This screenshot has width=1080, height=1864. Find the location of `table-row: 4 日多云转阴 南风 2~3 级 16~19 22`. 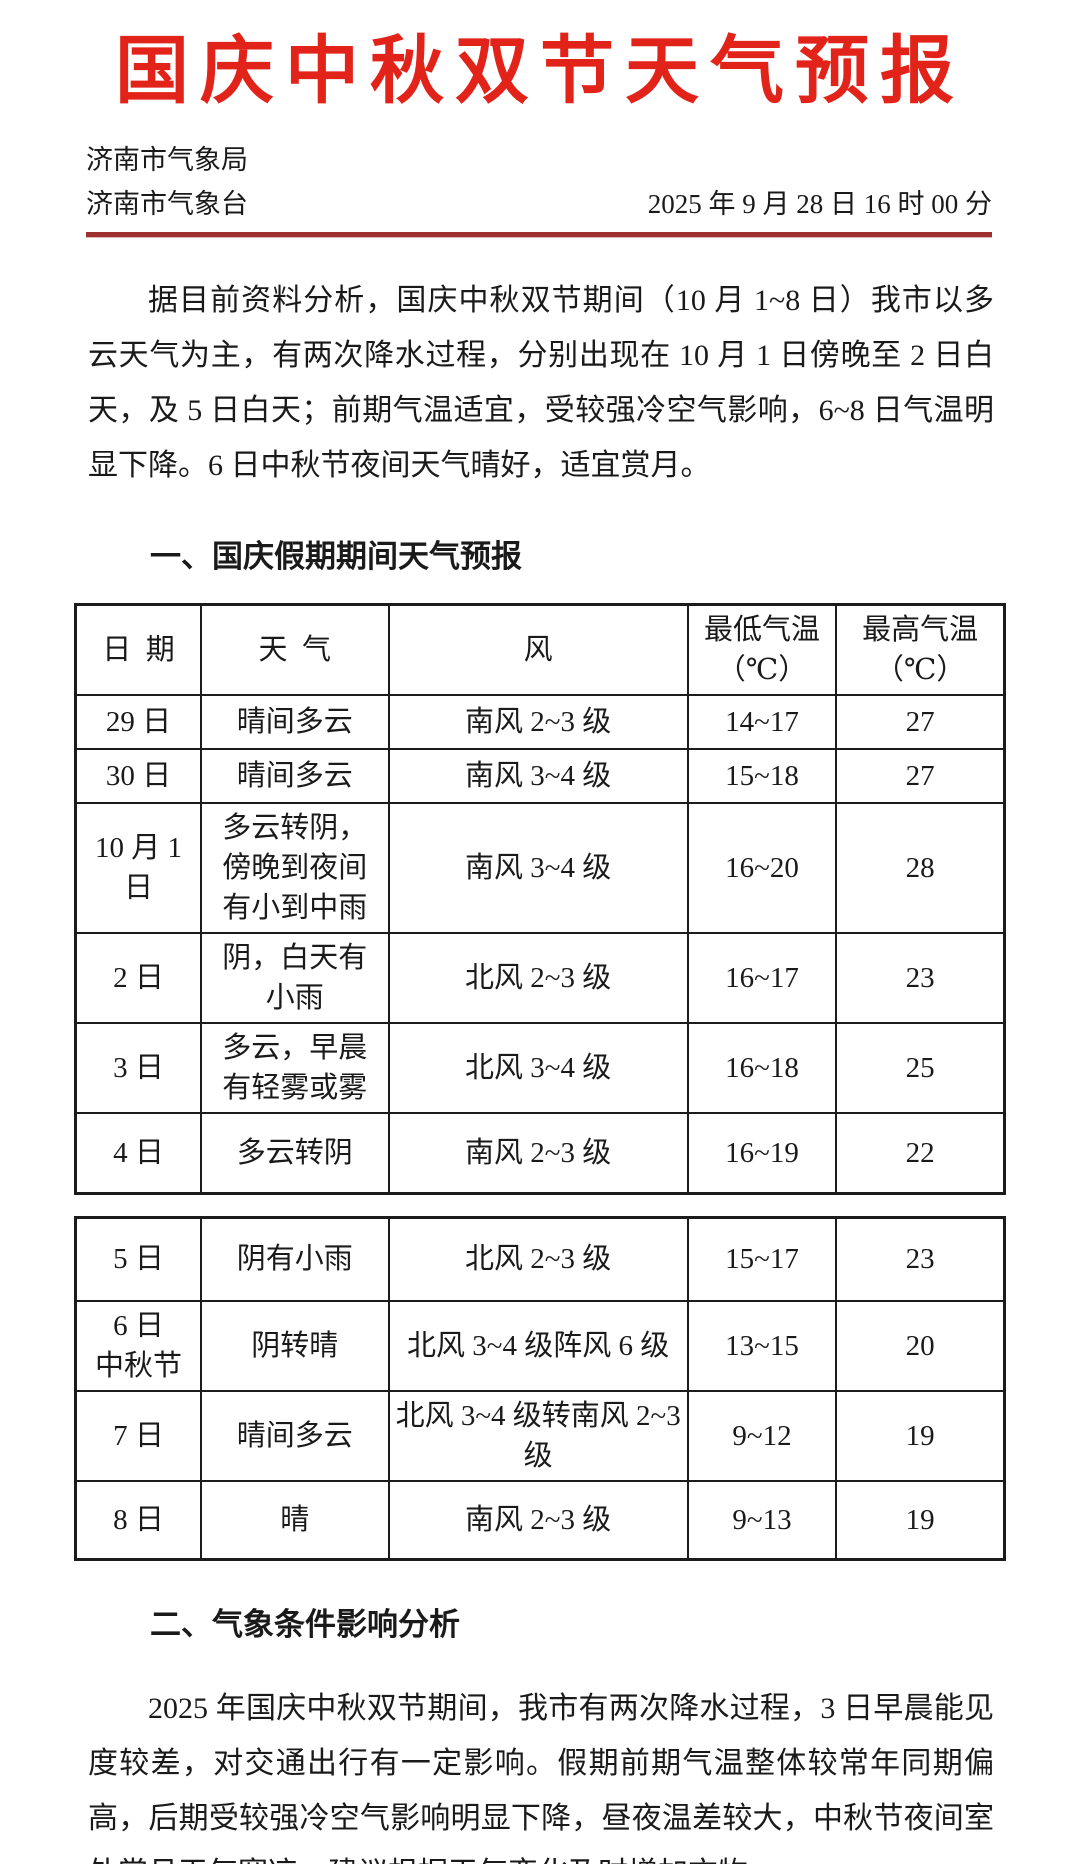

table-row: 4 日多云转阴 南风 2~3 级 16~19 22 is located at coordinates (540, 1153).